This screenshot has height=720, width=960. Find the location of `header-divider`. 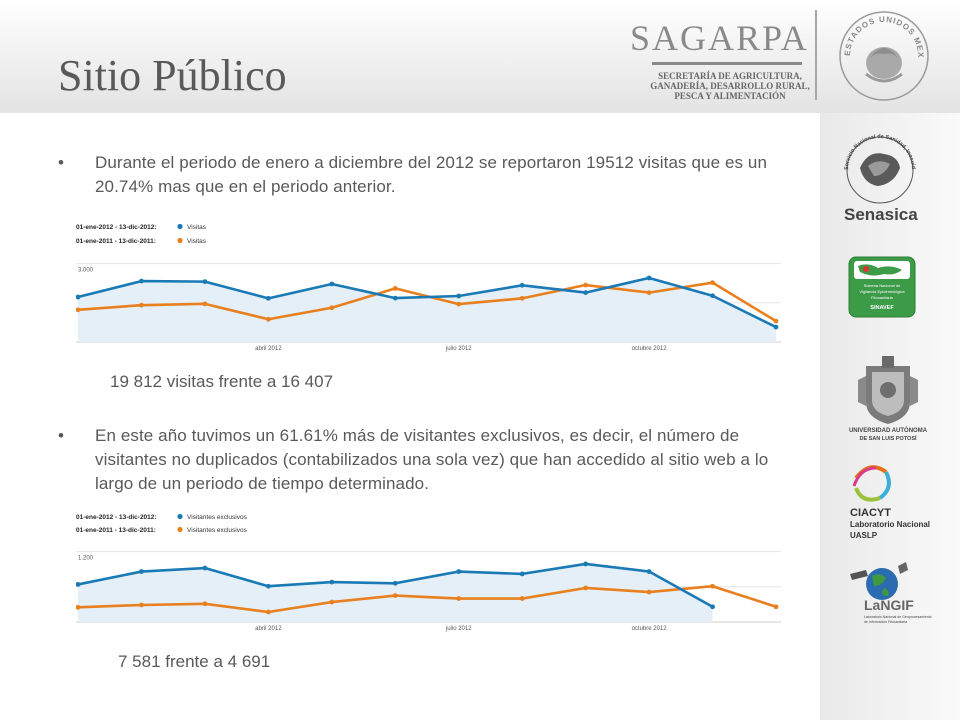

header-divider is located at coordinates (816, 55).